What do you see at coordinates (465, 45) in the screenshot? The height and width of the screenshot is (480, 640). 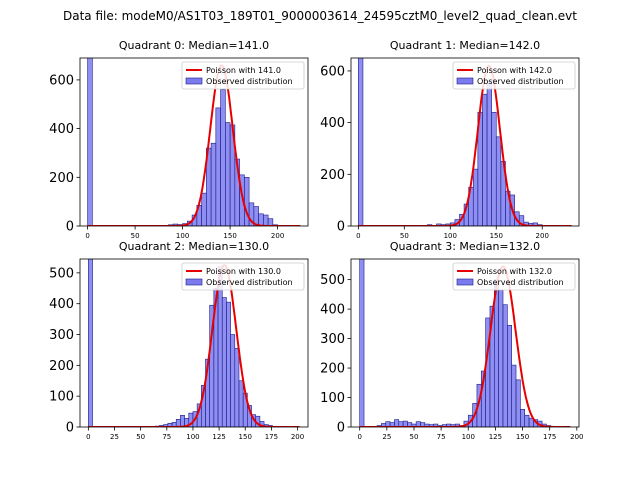 I see `panel-title: Quadrant 1: Median=142.0` at bounding box center [465, 45].